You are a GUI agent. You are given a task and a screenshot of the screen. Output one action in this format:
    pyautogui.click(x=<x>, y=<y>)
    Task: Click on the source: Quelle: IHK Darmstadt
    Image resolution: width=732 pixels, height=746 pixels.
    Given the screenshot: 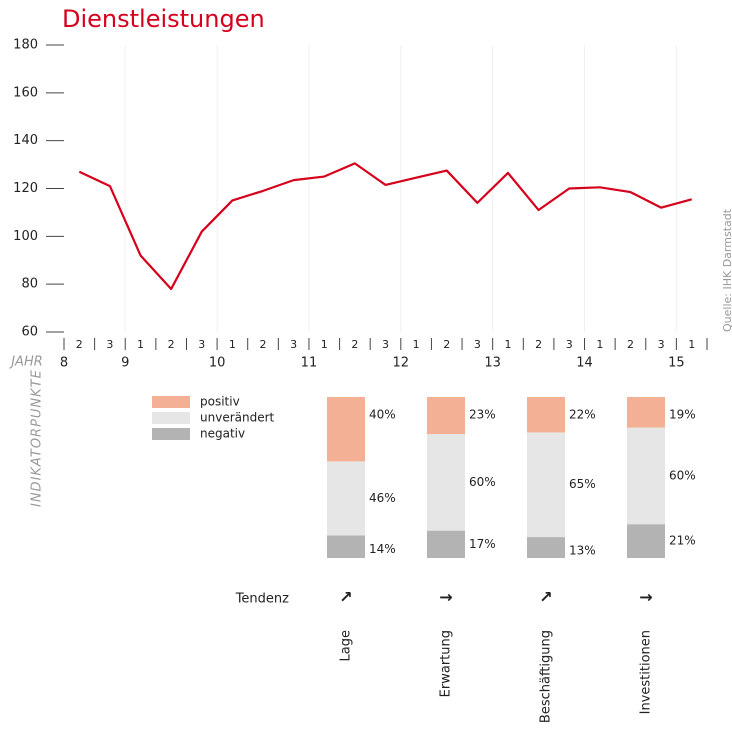 What is the action you would take?
    pyautogui.click(x=726, y=270)
    